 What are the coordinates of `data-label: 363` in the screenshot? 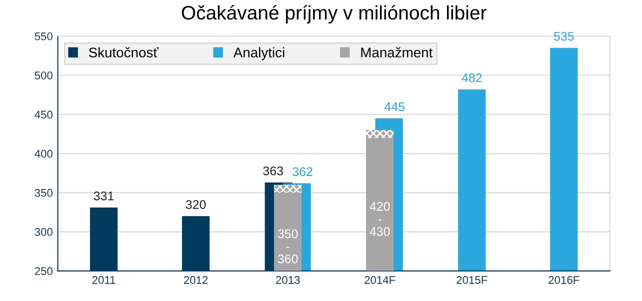 It's located at (273, 171).